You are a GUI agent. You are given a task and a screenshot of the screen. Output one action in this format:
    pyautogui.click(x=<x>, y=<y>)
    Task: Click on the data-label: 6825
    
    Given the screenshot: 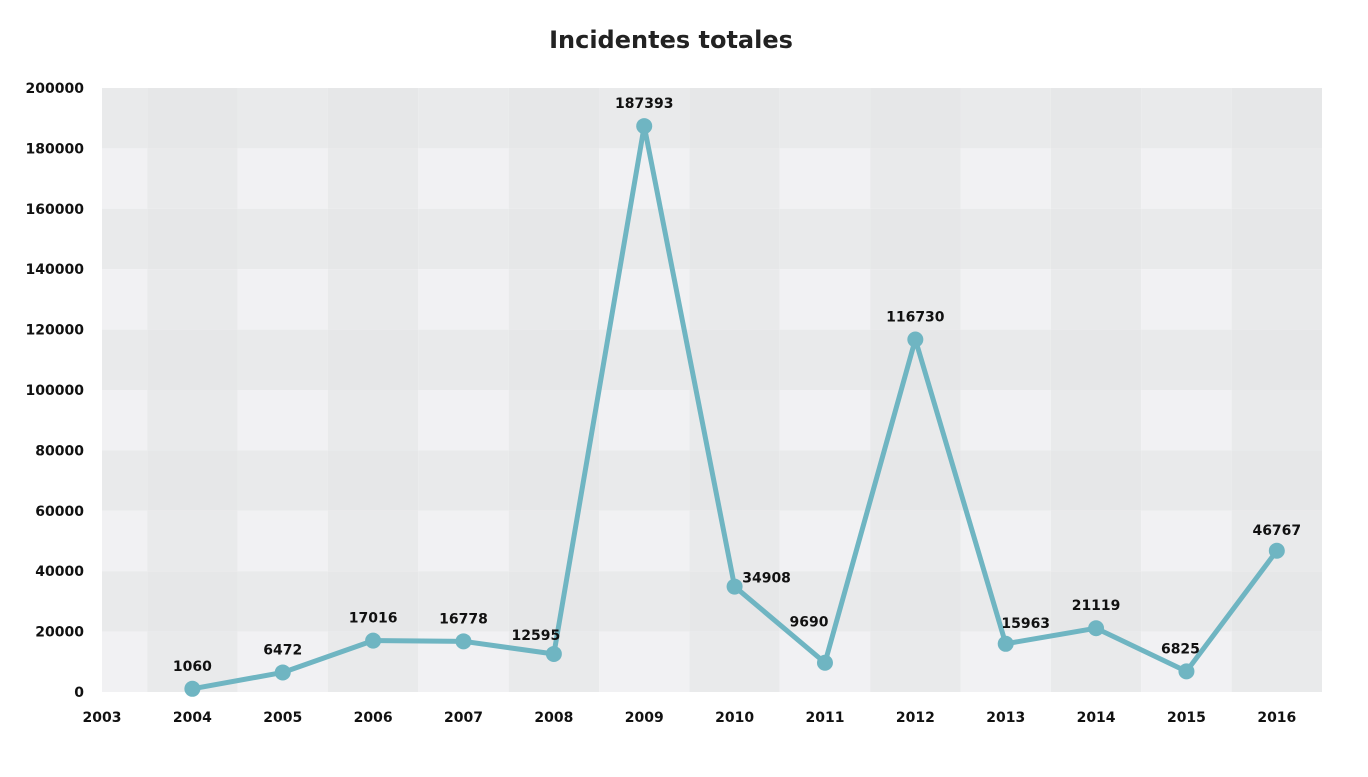 What is the action you would take?
    pyautogui.click(x=1180, y=649)
    